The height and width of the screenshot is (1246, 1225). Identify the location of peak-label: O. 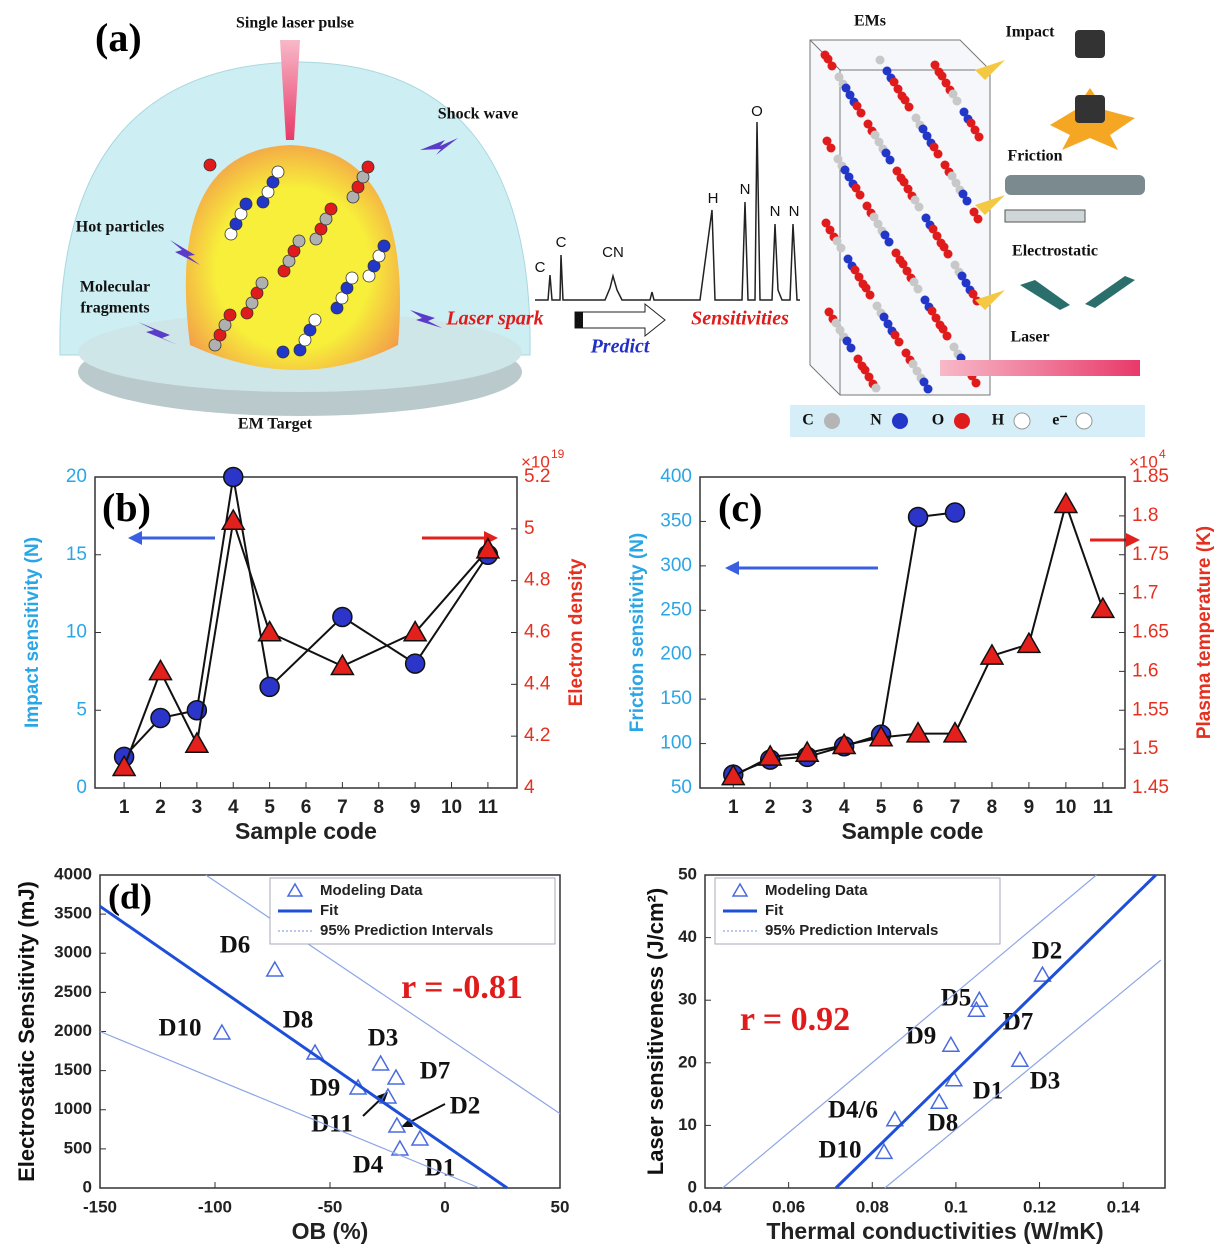
(757, 111).